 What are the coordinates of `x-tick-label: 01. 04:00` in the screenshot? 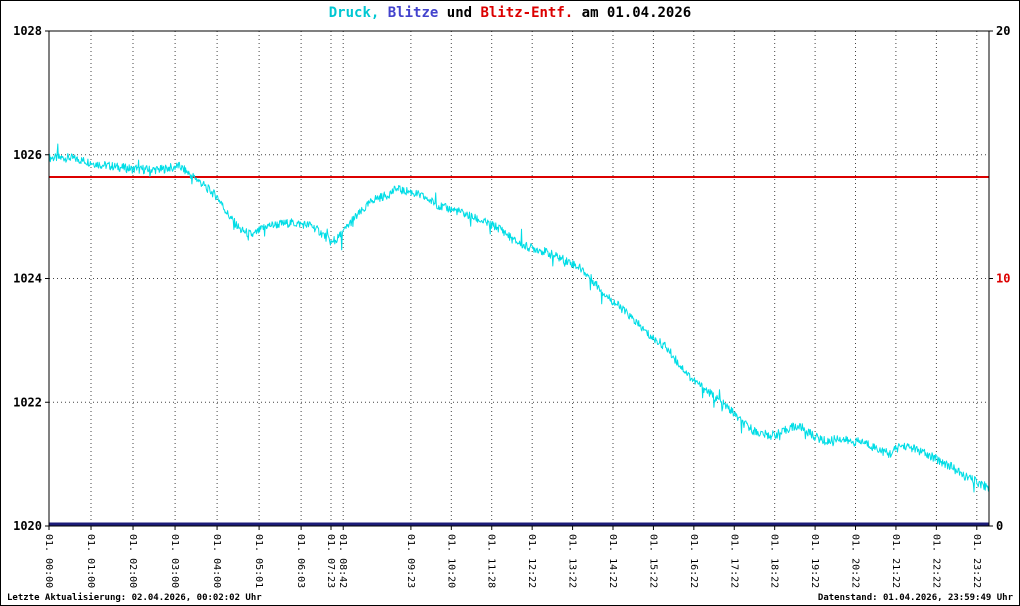 It's located at (216, 561).